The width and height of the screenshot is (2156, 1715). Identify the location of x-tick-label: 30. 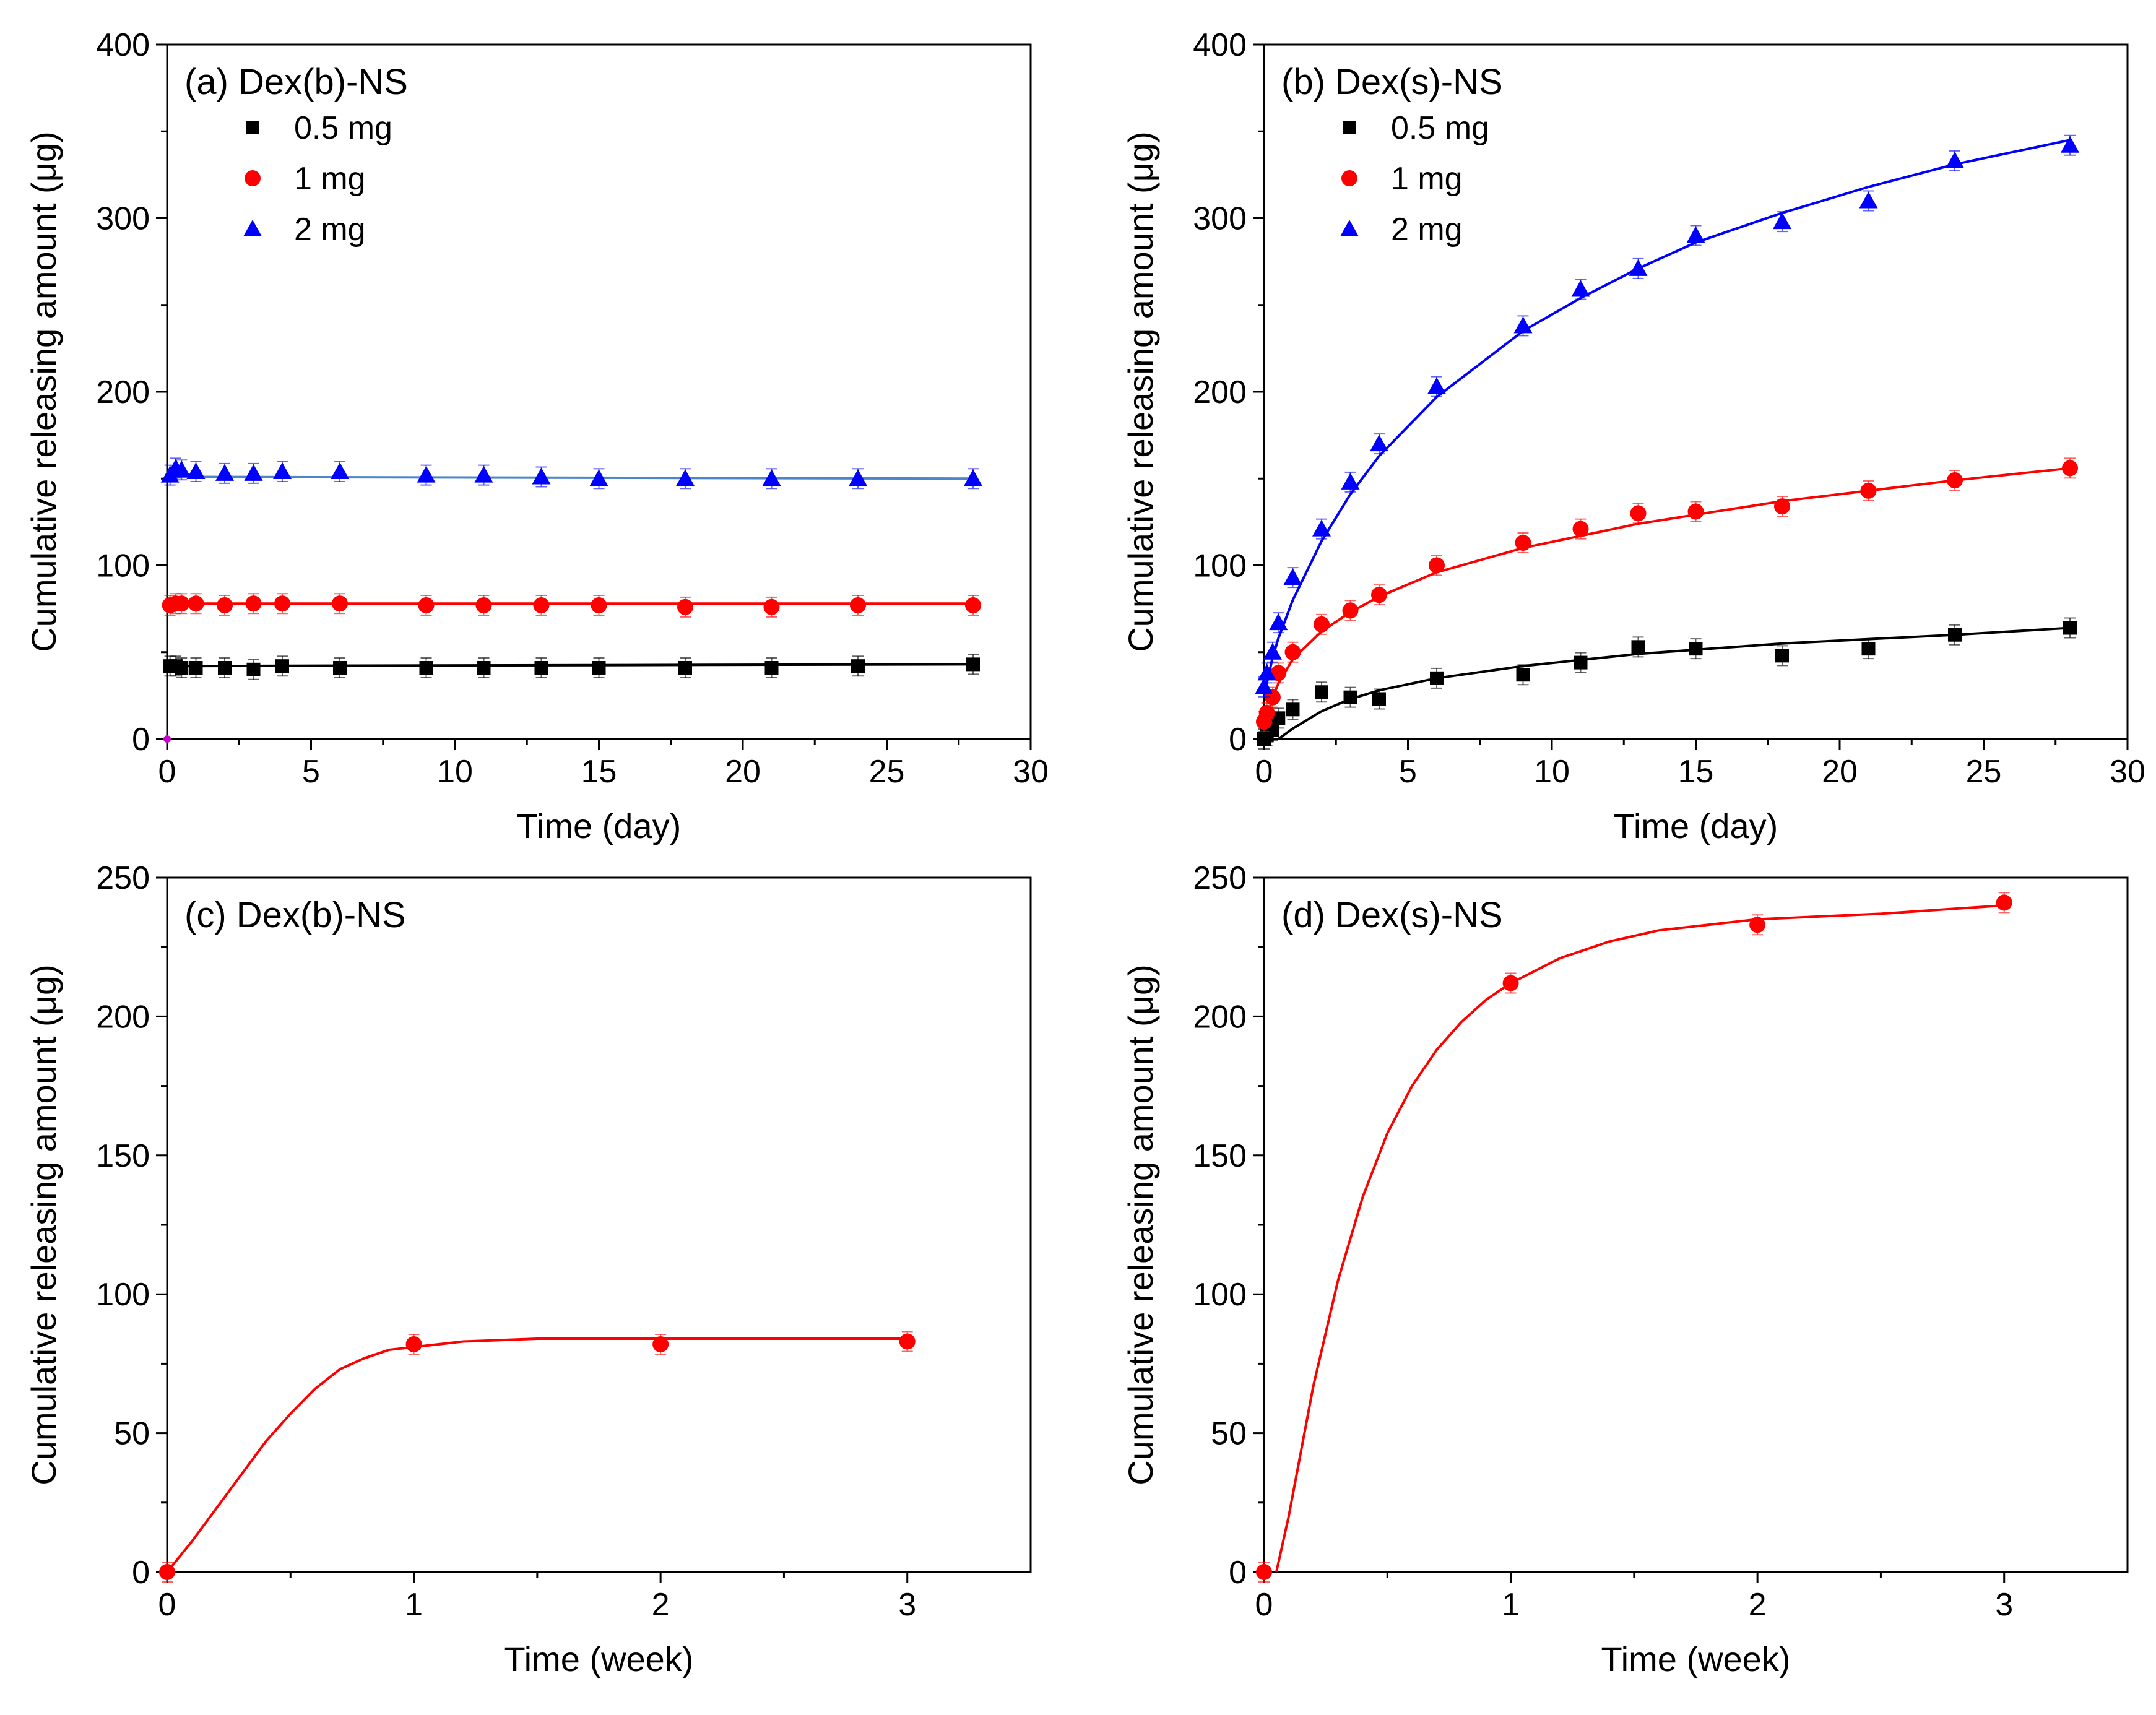
(2127, 772).